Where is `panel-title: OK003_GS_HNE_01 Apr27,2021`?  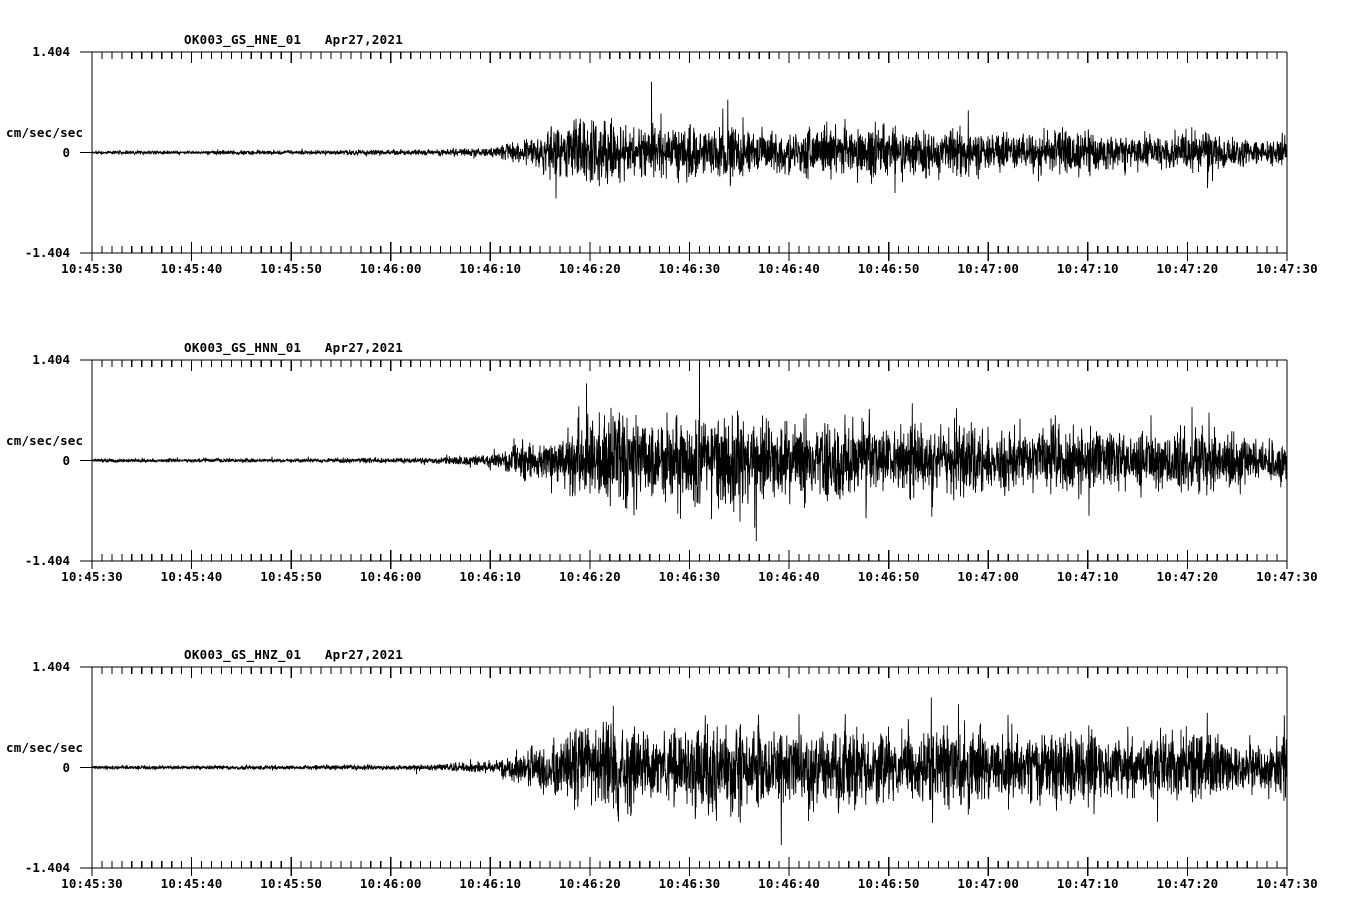
panel-title: OK003_GS_HNE_01 Apr27,2021 is located at coordinates (294, 39).